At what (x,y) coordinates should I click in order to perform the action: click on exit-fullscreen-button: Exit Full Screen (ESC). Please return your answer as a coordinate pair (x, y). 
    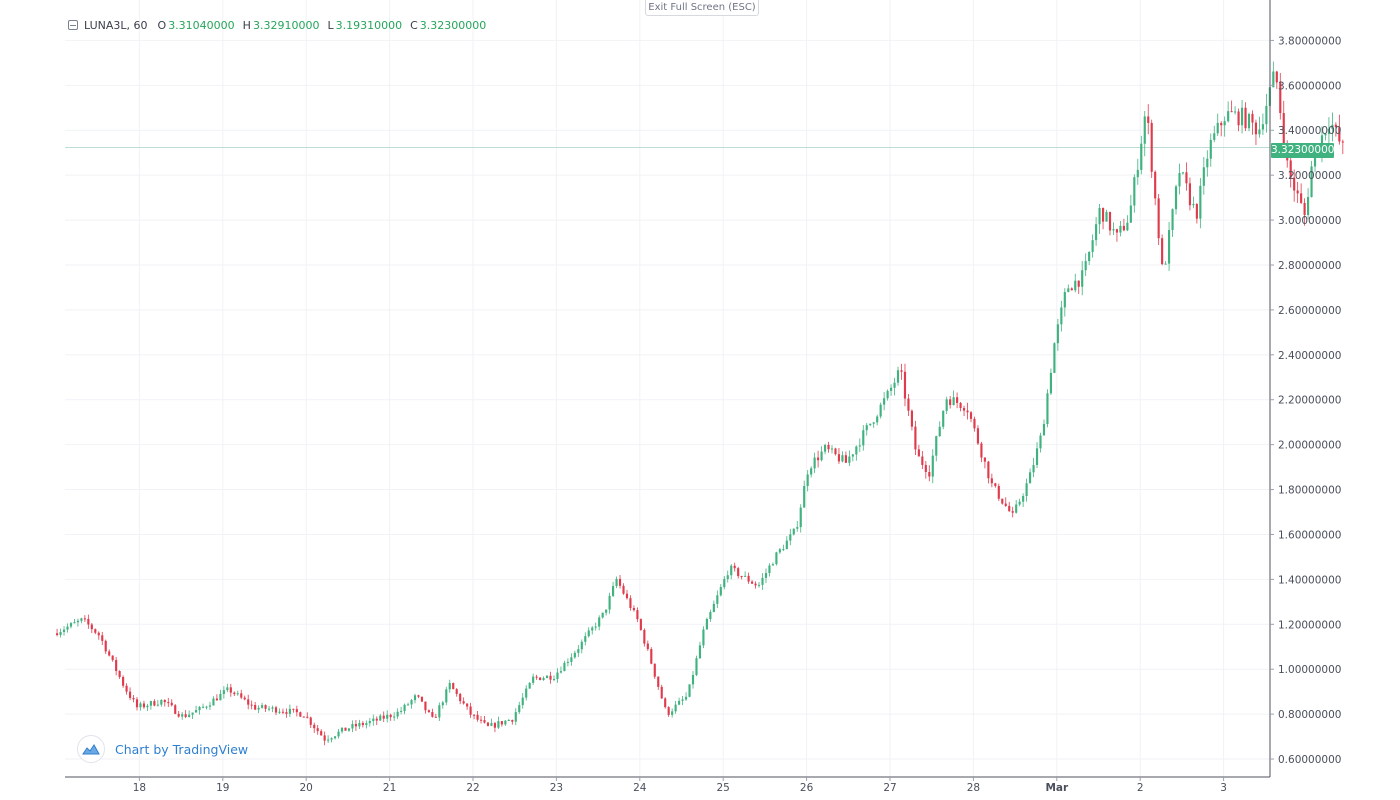
    Looking at the image, I should click on (702, 8).